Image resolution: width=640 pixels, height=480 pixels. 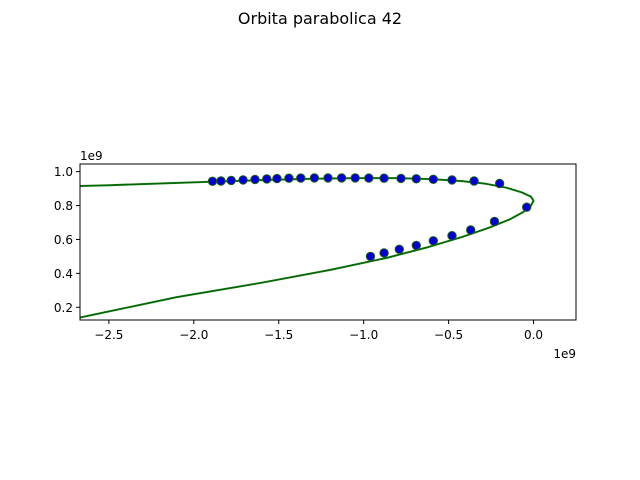 What do you see at coordinates (363, 335) in the screenshot?
I see `x-tick-label: −1.0` at bounding box center [363, 335].